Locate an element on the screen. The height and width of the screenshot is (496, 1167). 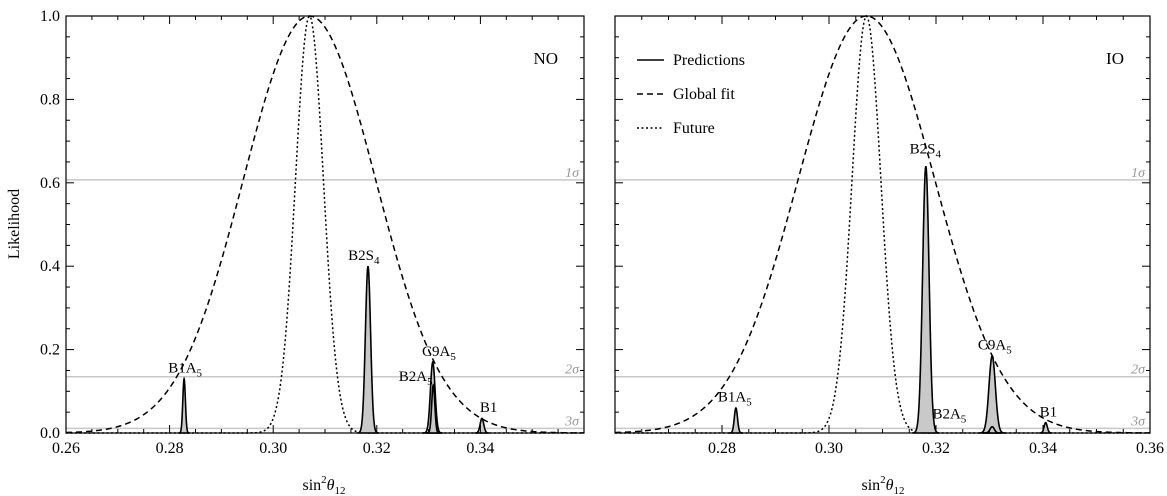
x-axis-label-right: sin2θ12 is located at coordinates (882, 485).